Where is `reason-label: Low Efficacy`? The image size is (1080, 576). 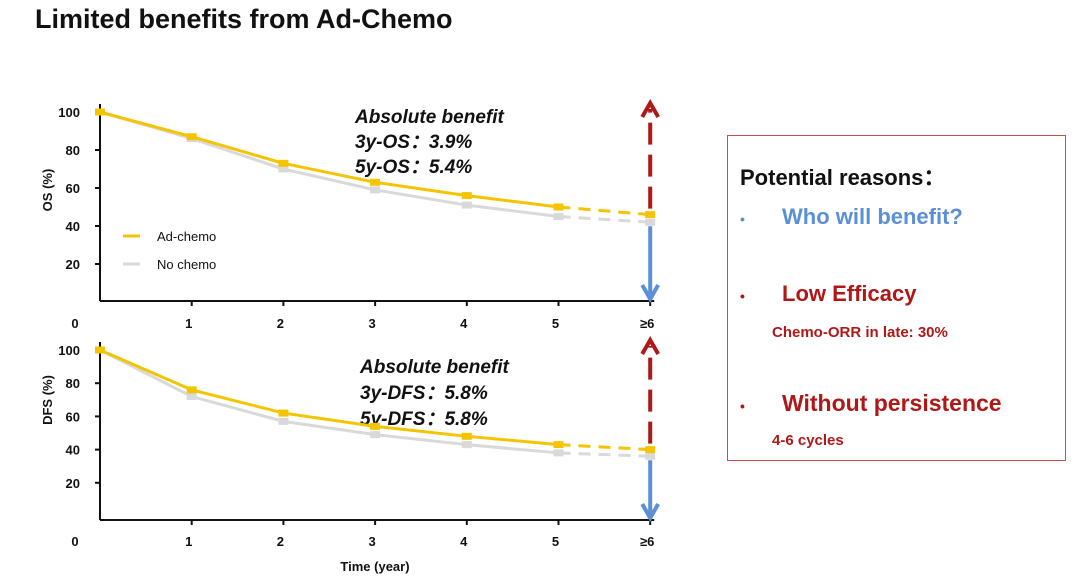 reason-label: Low Efficacy is located at coordinates (849, 293).